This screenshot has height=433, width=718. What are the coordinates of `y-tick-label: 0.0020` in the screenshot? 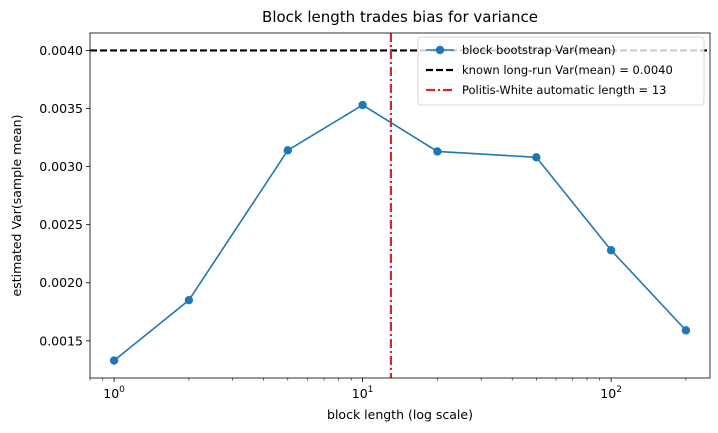 It's located at (61, 282).